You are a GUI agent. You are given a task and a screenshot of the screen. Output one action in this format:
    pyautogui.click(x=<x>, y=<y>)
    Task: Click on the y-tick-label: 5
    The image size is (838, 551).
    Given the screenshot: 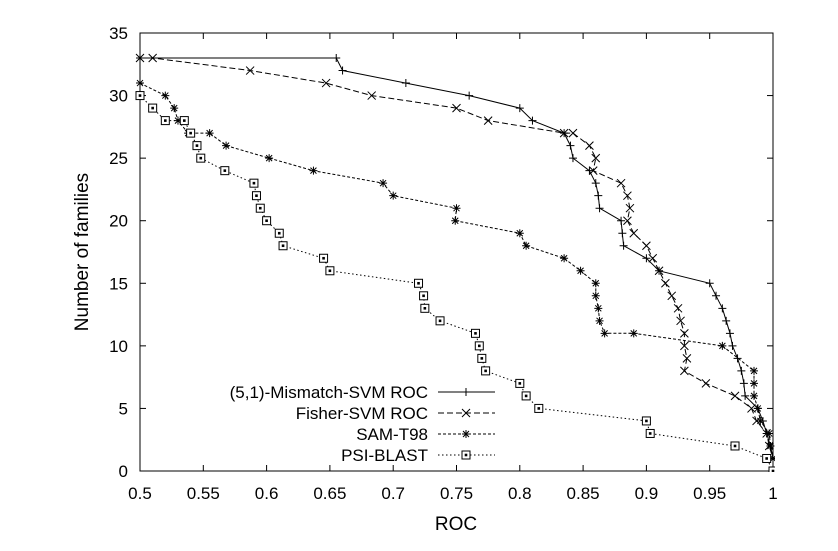 What is the action you would take?
    pyautogui.click(x=123, y=408)
    